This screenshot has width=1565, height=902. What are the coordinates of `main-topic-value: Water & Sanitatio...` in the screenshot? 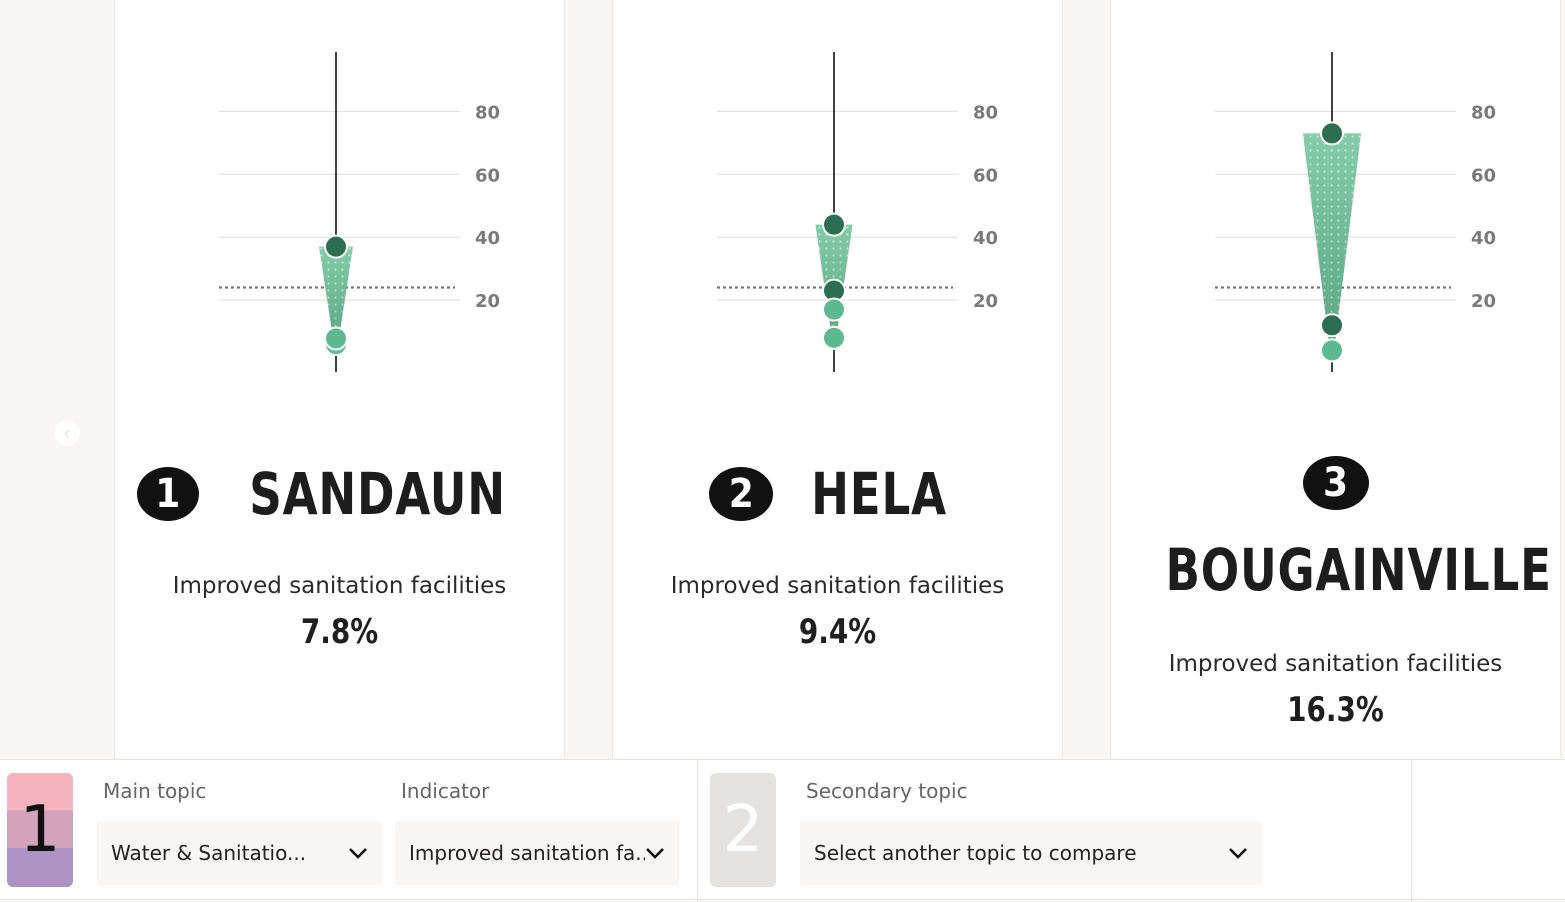 It's located at (209, 853).